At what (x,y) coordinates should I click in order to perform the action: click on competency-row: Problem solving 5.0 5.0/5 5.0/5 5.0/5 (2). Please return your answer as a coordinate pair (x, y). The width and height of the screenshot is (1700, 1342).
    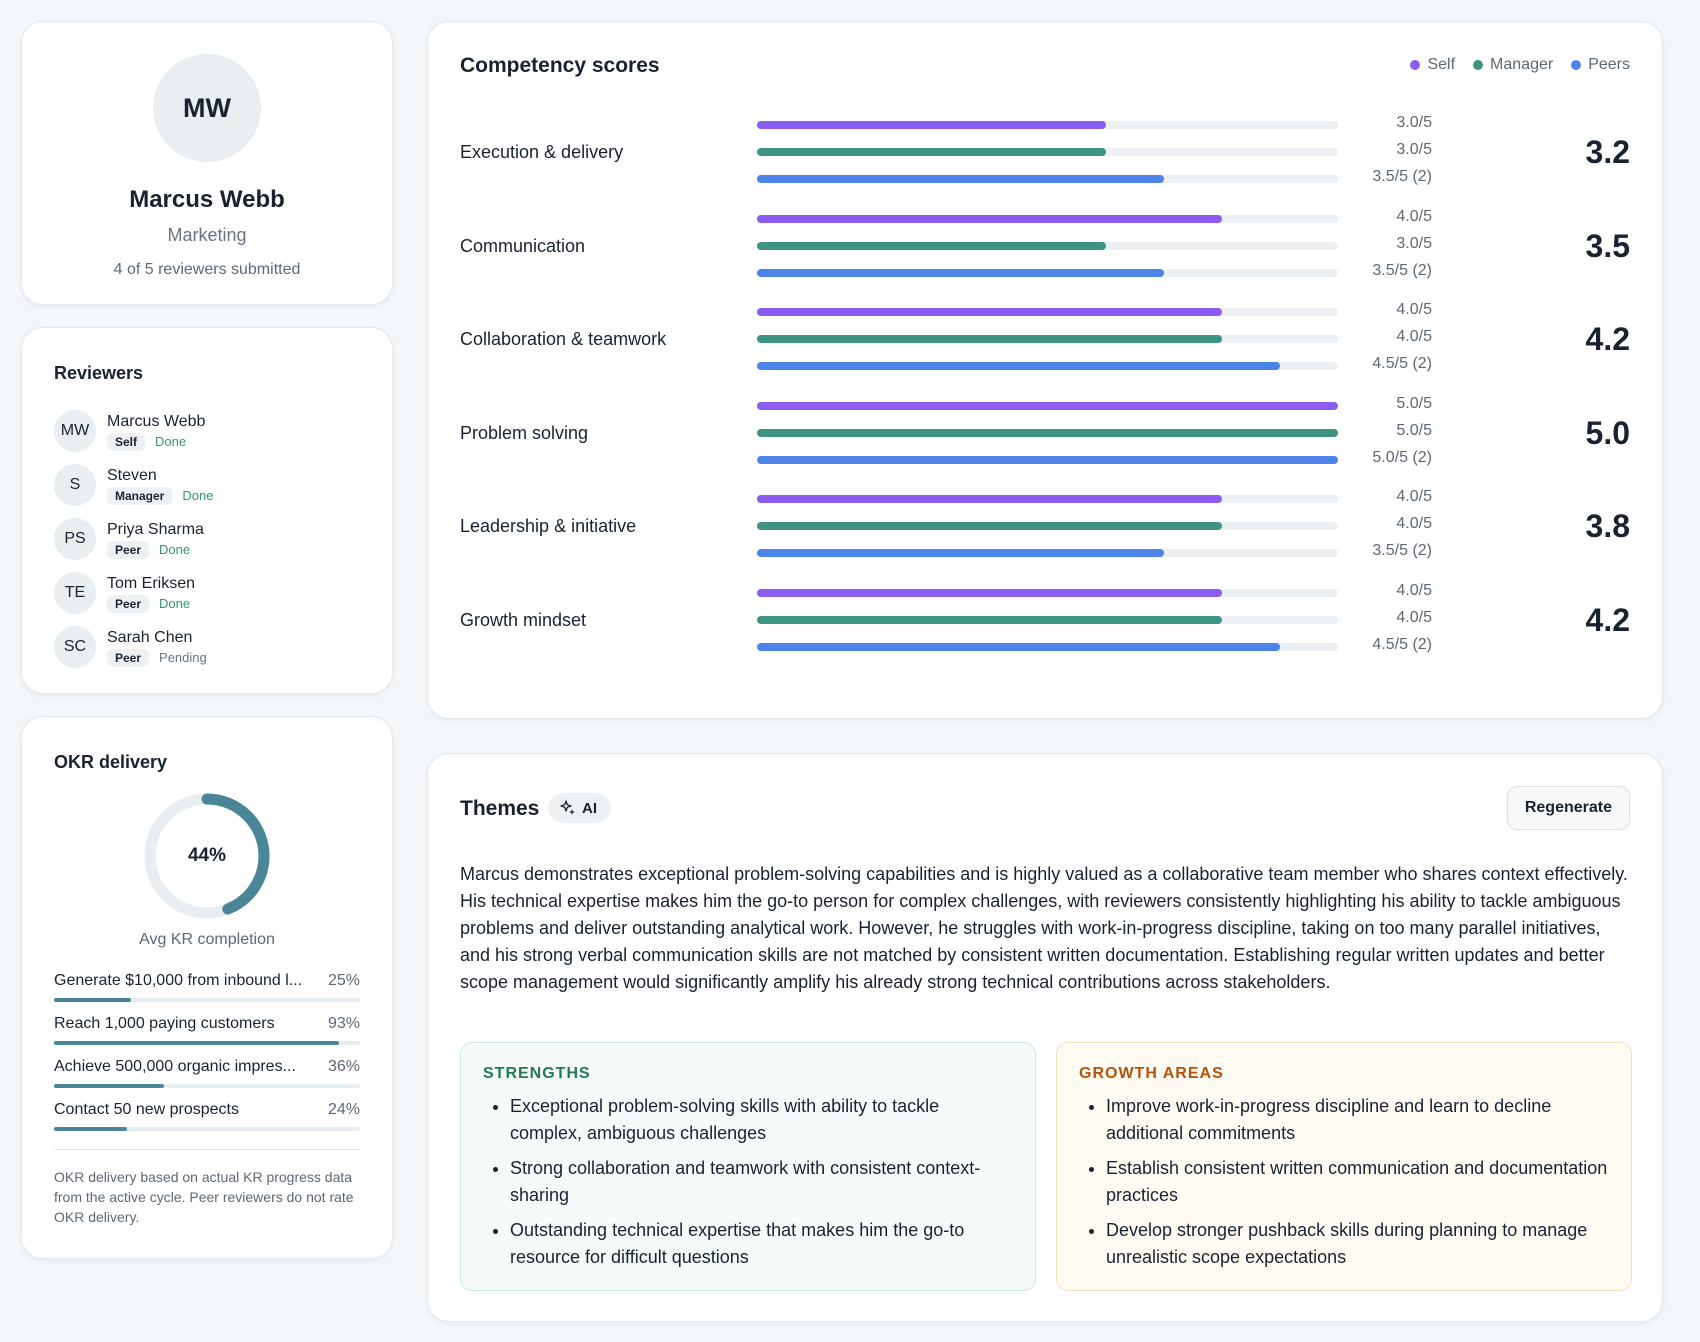
    Looking at the image, I should click on (1045, 435).